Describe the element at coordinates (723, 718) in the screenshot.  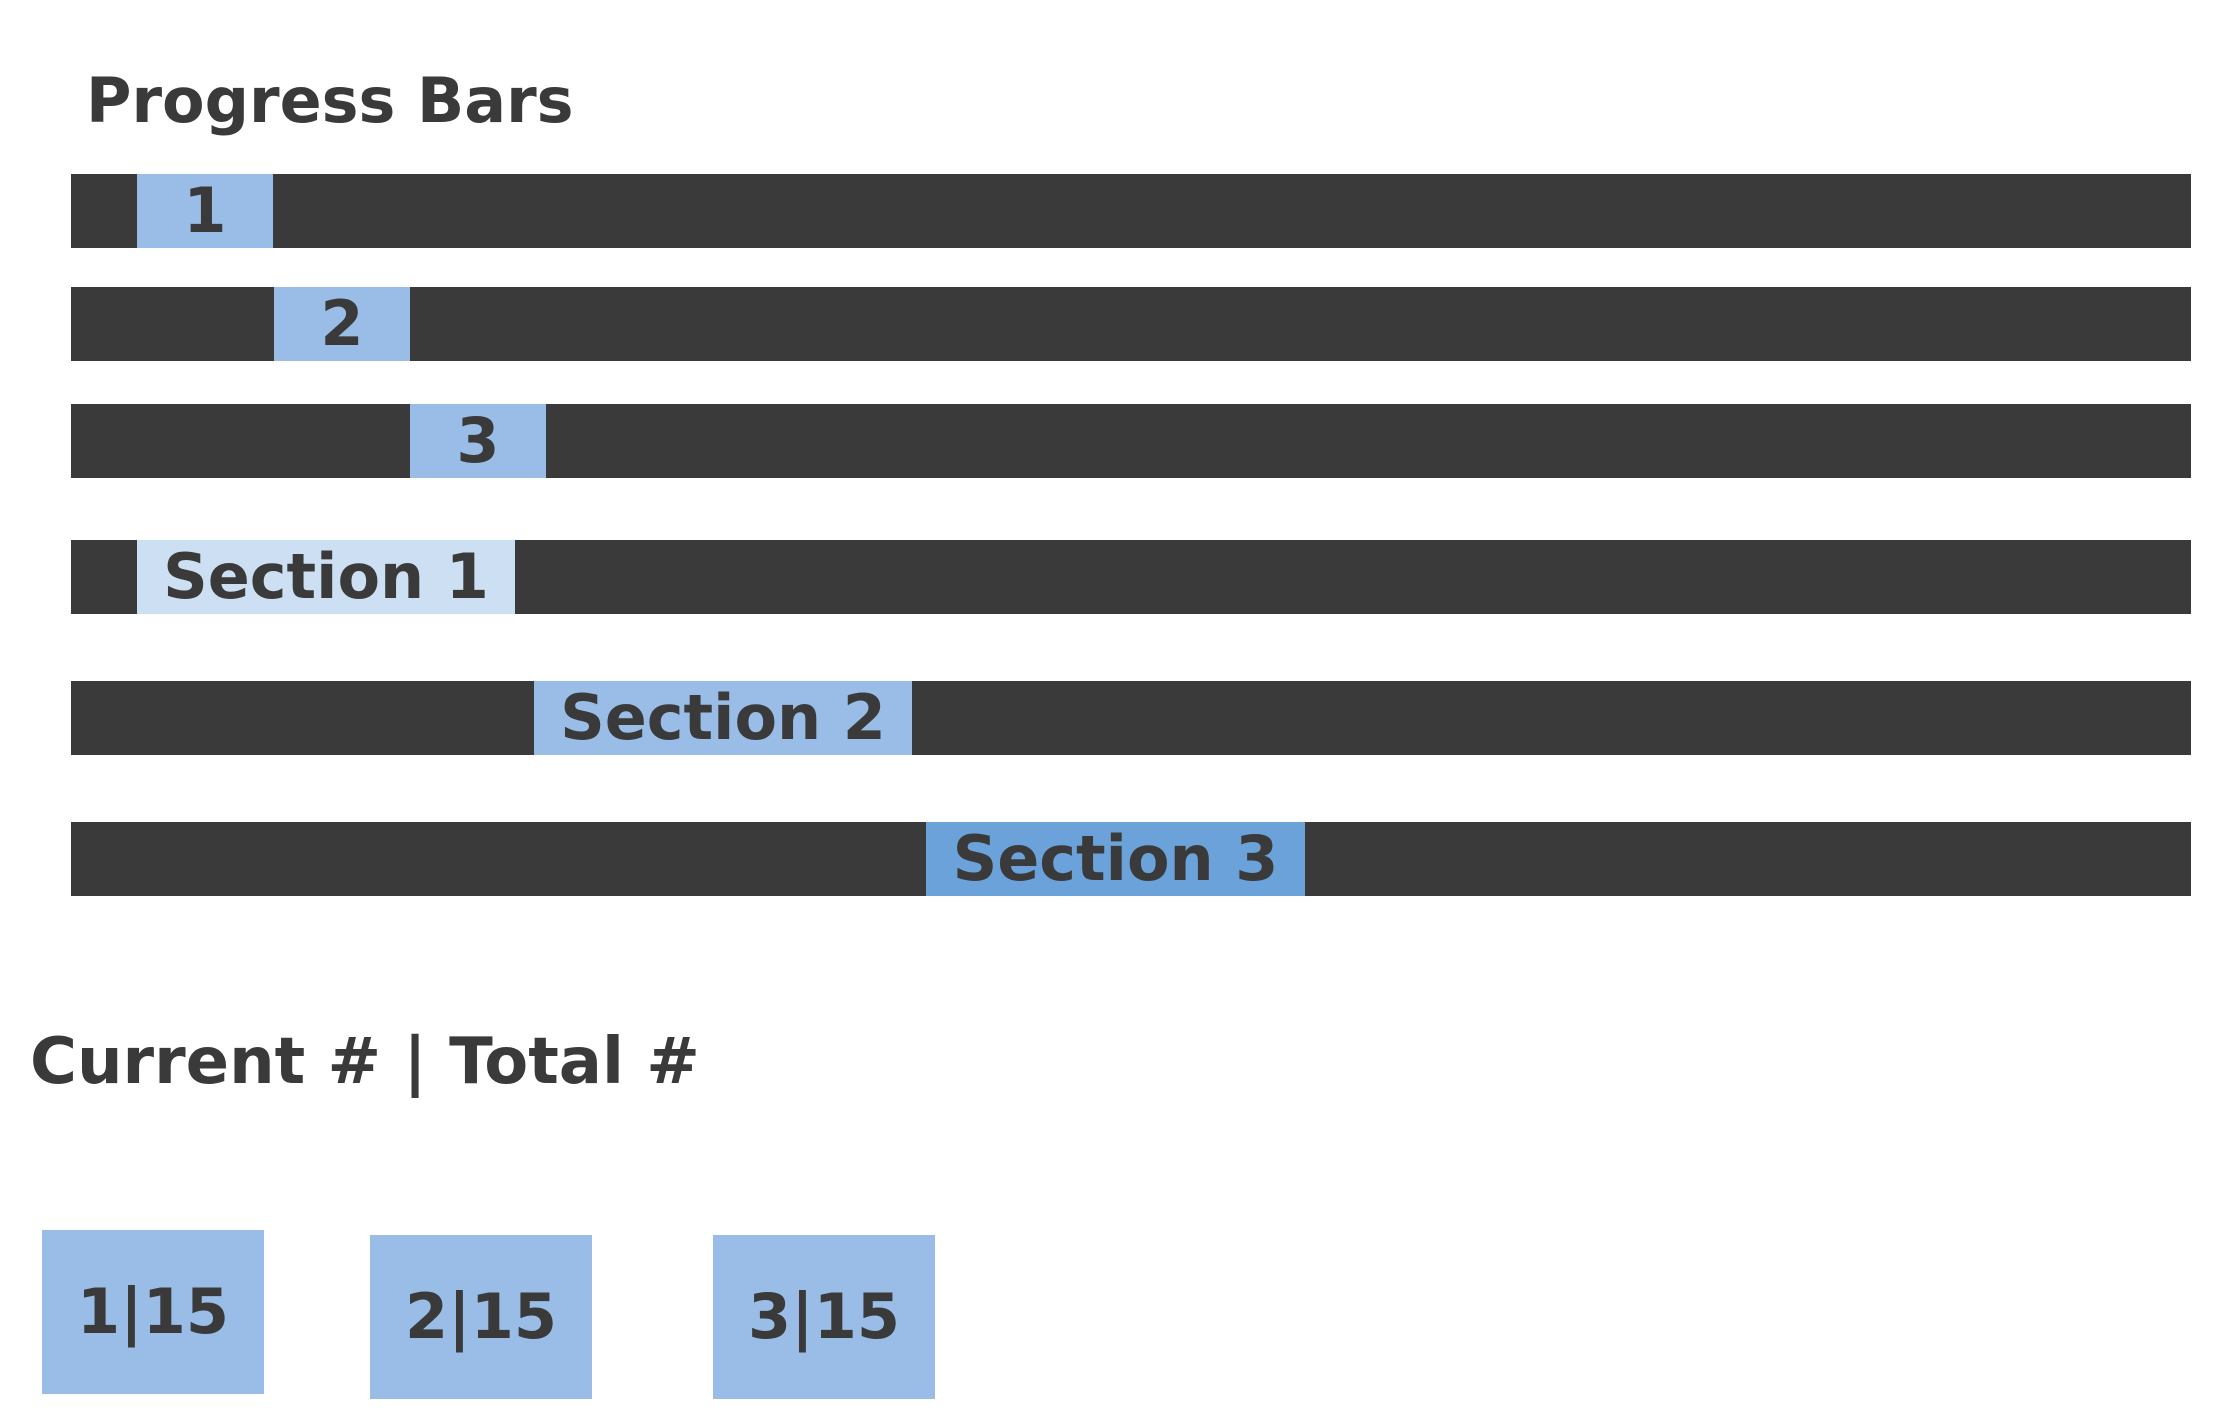
I see `section-segment-2: Section 2` at that location.